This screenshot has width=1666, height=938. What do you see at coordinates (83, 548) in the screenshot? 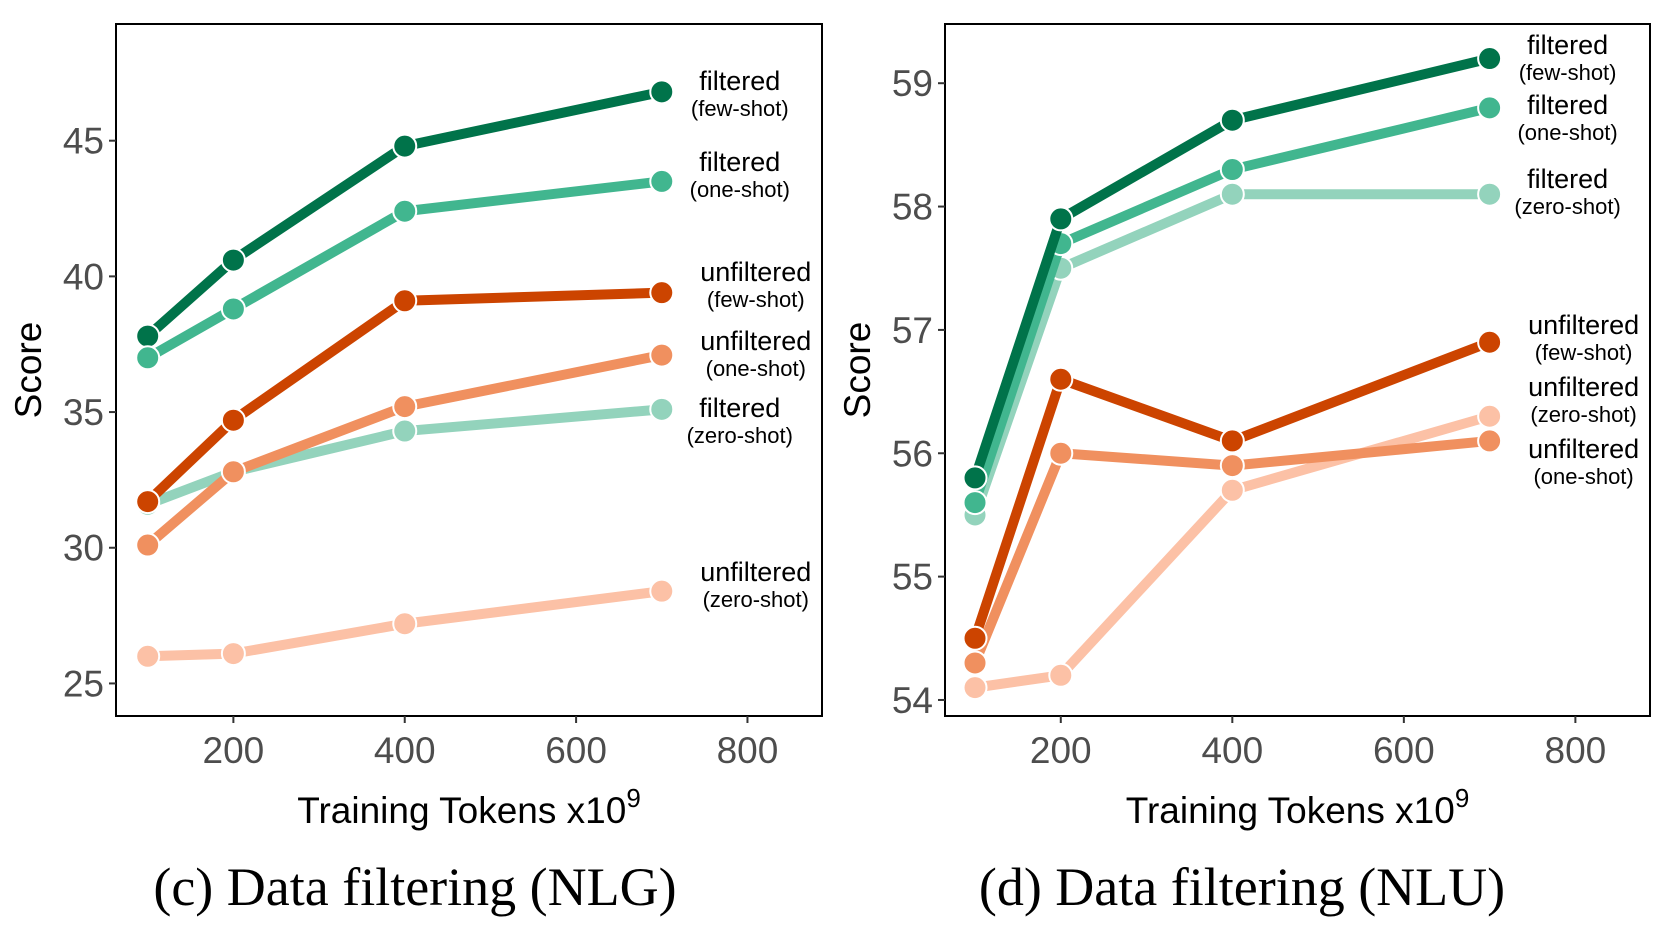
I see `y-tick-label: 30` at bounding box center [83, 548].